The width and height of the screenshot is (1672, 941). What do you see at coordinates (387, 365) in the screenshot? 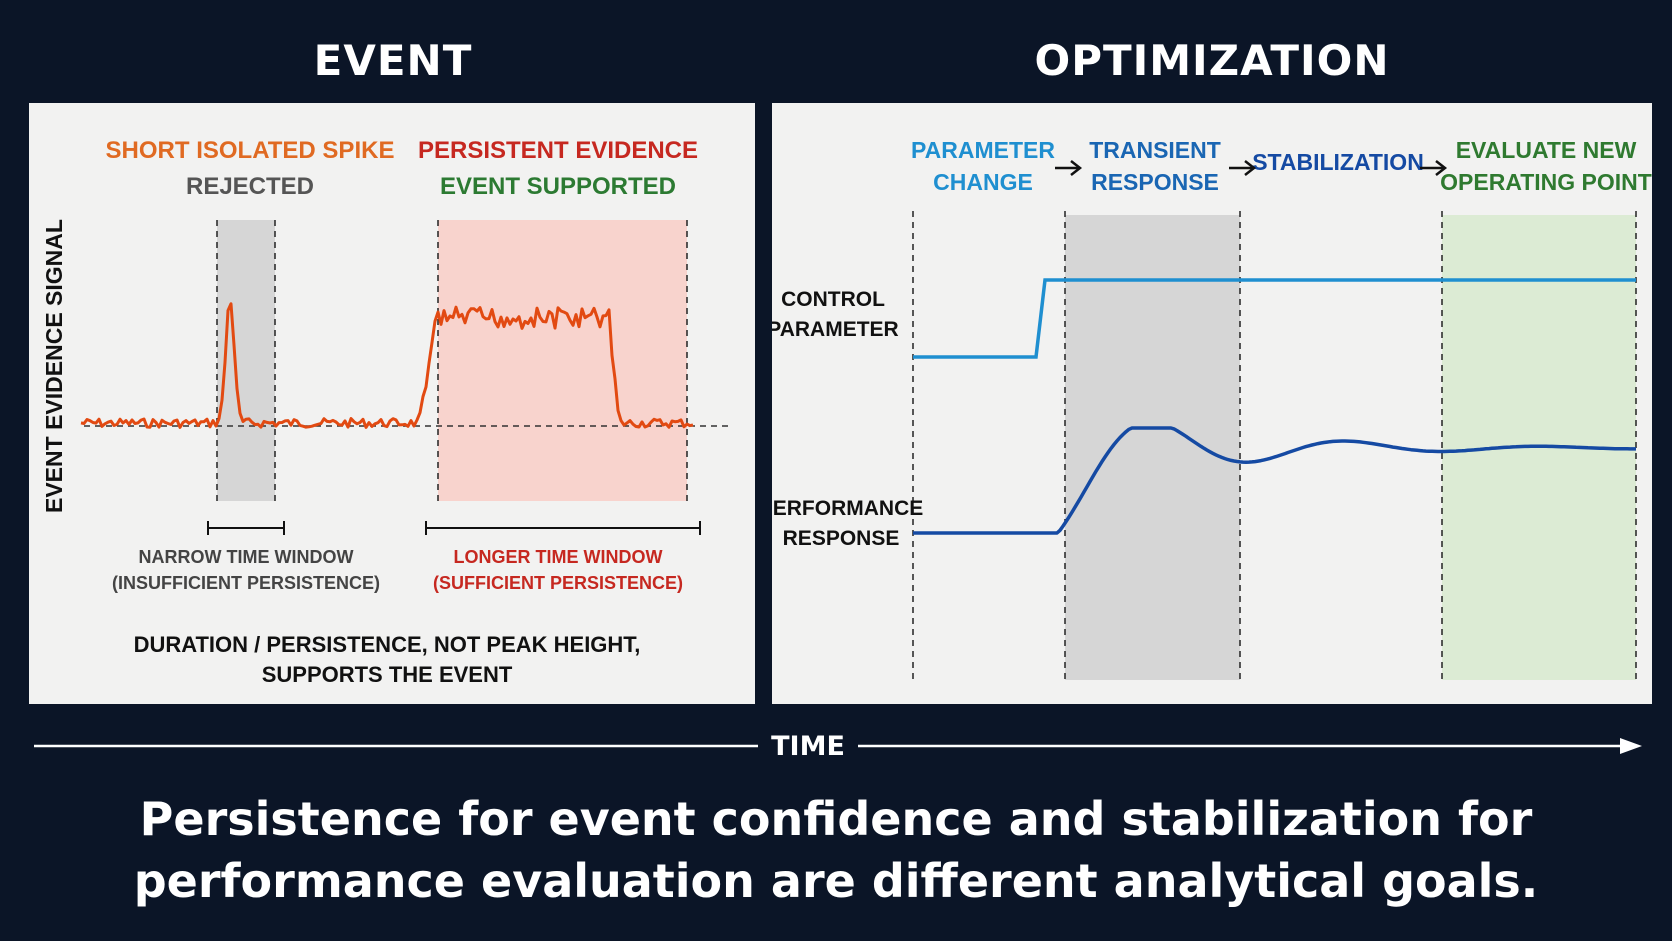
I see `event-signal-line` at bounding box center [387, 365].